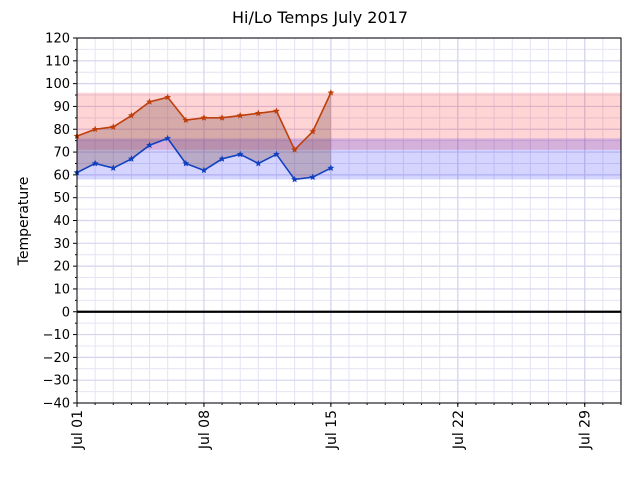  Describe the element at coordinates (586, 430) in the screenshot. I see `x-tick-label: Jul 29` at that location.